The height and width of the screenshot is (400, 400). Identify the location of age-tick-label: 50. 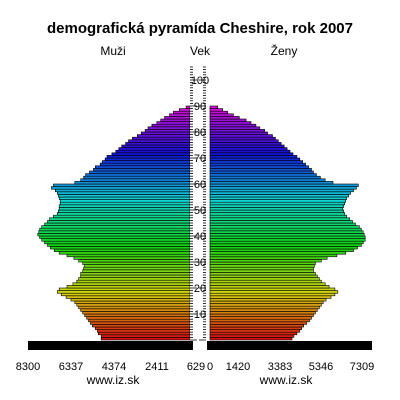
(200, 211).